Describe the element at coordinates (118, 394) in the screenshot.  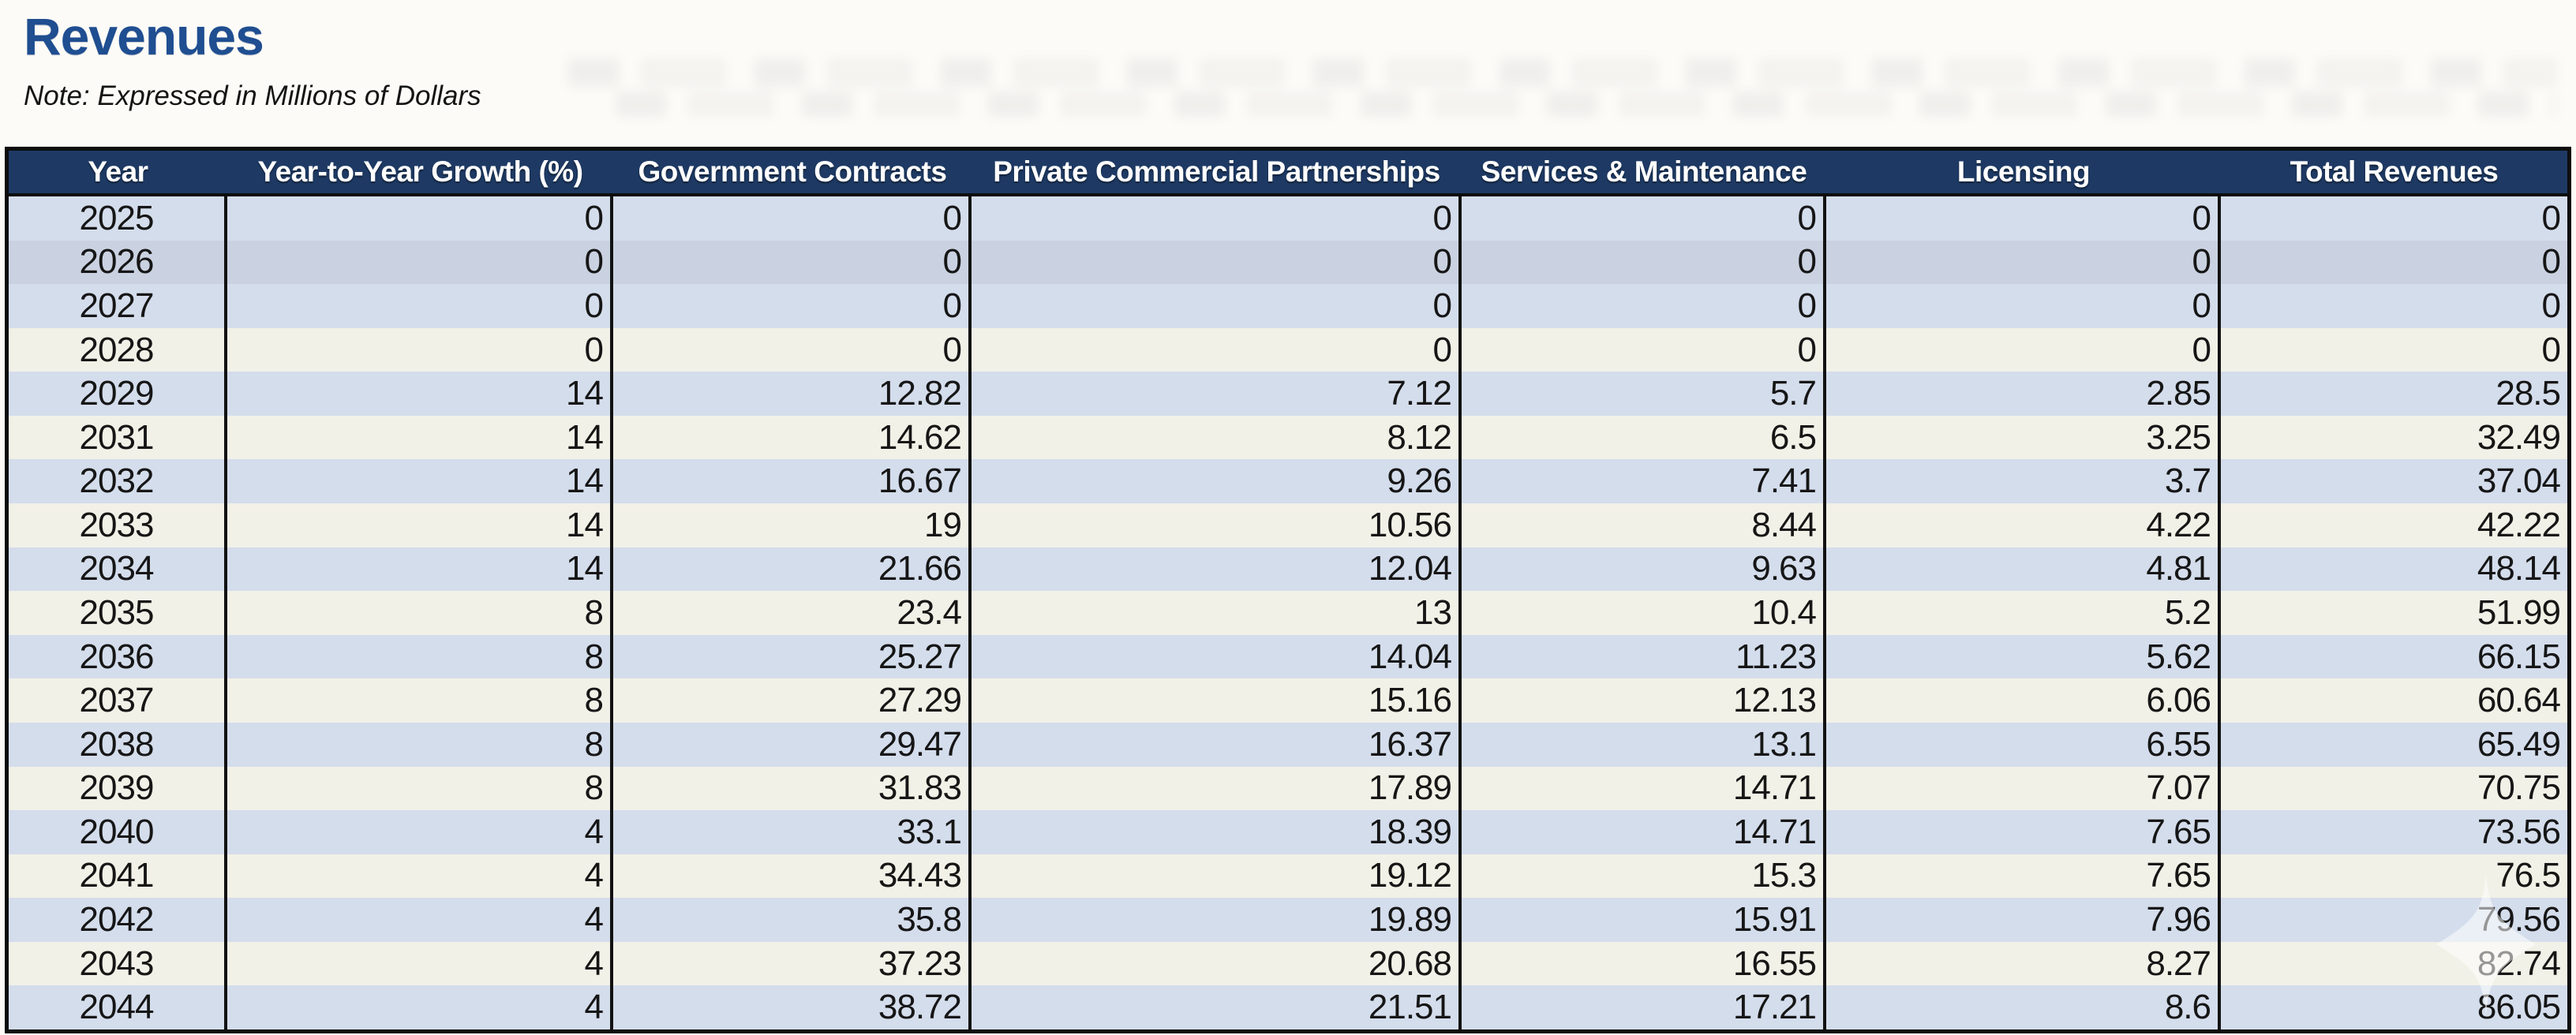
I see `cell-year: 2029` at that location.